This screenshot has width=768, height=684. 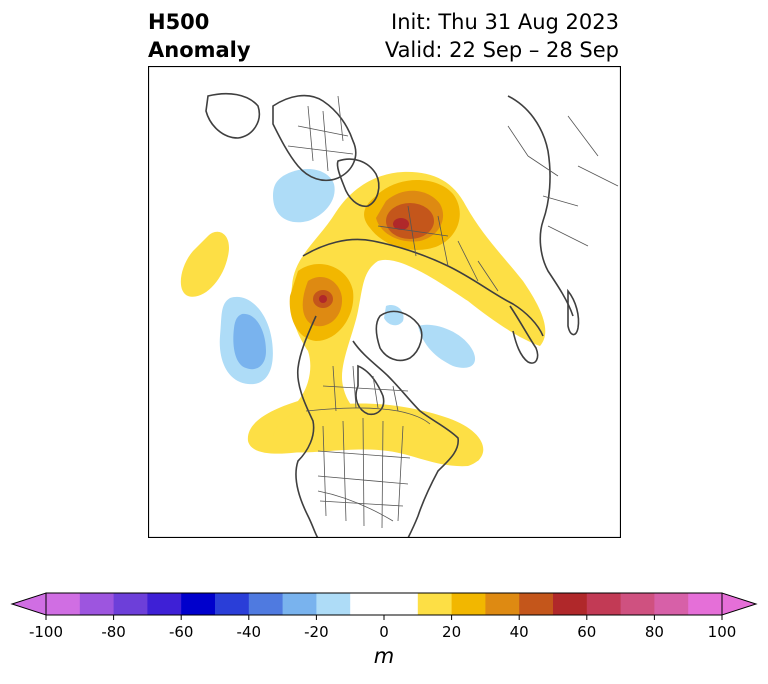 What do you see at coordinates (46, 632) in the screenshot?
I see `colorbar-tick-label: -100` at bounding box center [46, 632].